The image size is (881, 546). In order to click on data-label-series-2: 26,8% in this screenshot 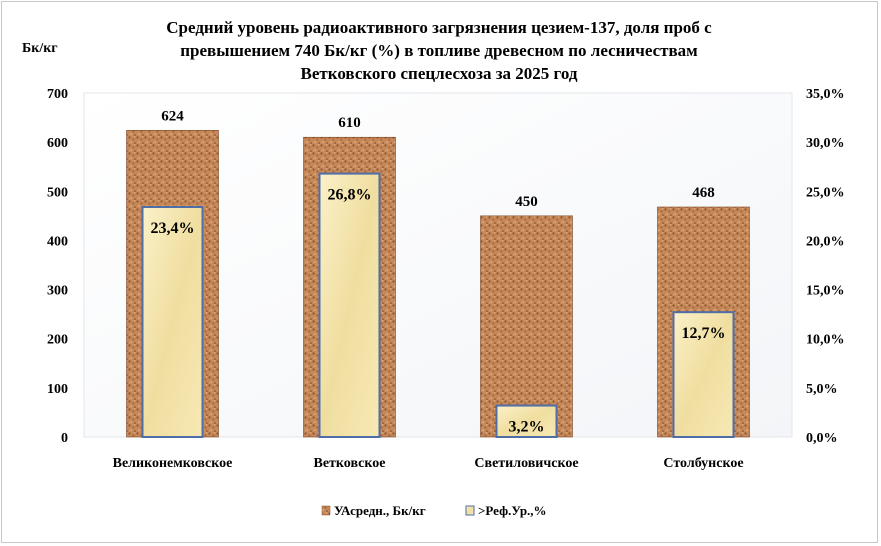, I will do `click(350, 195)`.